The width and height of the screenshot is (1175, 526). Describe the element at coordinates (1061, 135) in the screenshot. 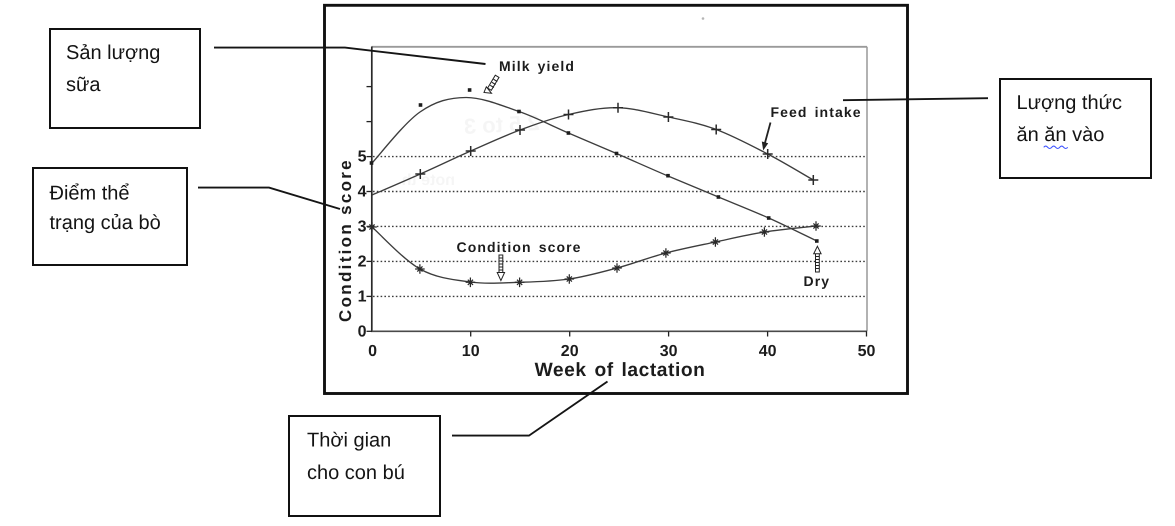

I see `svg-text: ăn ăn vào` at that location.